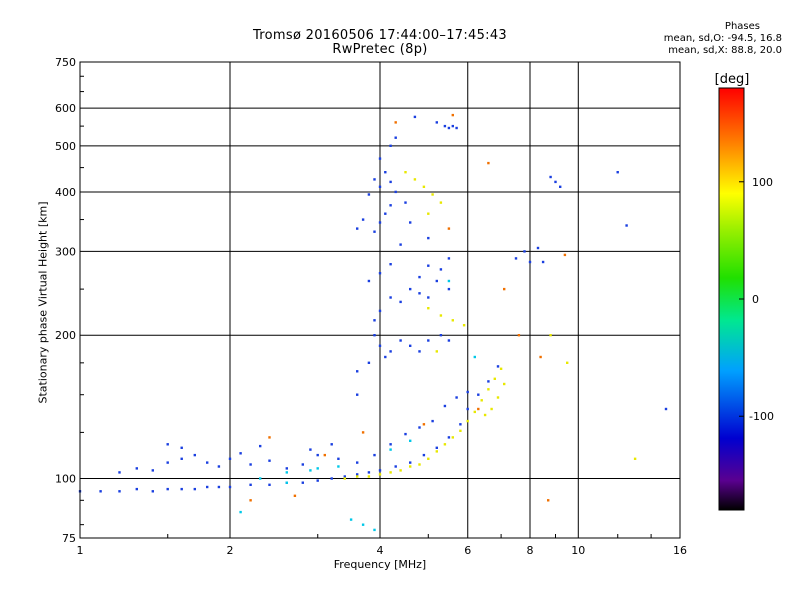 This screenshot has height=600, width=800. What do you see at coordinates (380, 49) in the screenshot?
I see `chart-subtitle: RwPretec (8p)` at bounding box center [380, 49].